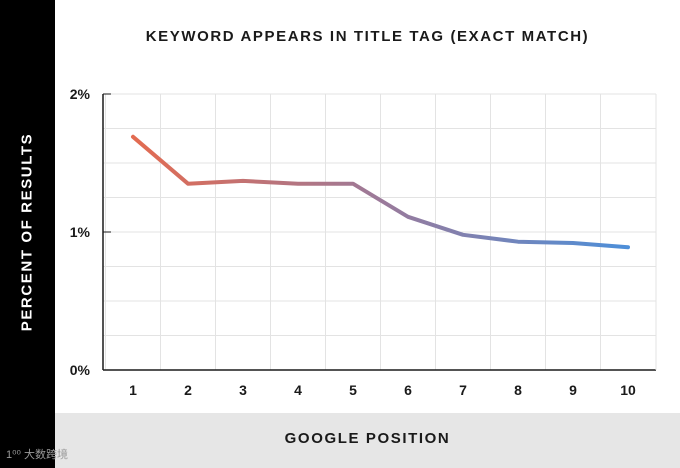 This screenshot has width=680, height=468. What do you see at coordinates (80, 232) in the screenshot?
I see `y-tick-label: 1%` at bounding box center [80, 232].